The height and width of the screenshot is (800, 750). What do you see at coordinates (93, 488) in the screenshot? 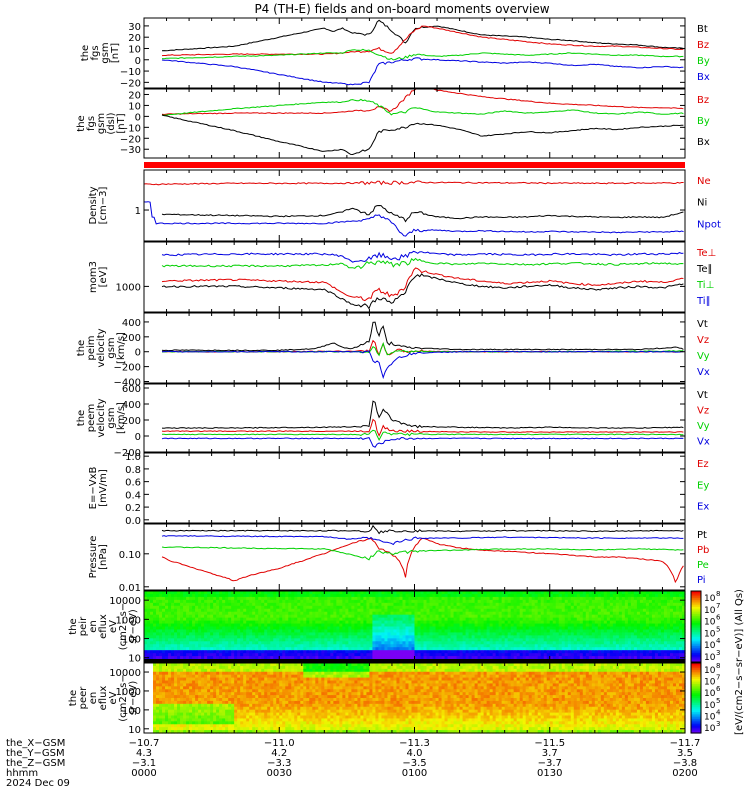
I see `y-axis-label: E=−VxB` at bounding box center [93, 488].